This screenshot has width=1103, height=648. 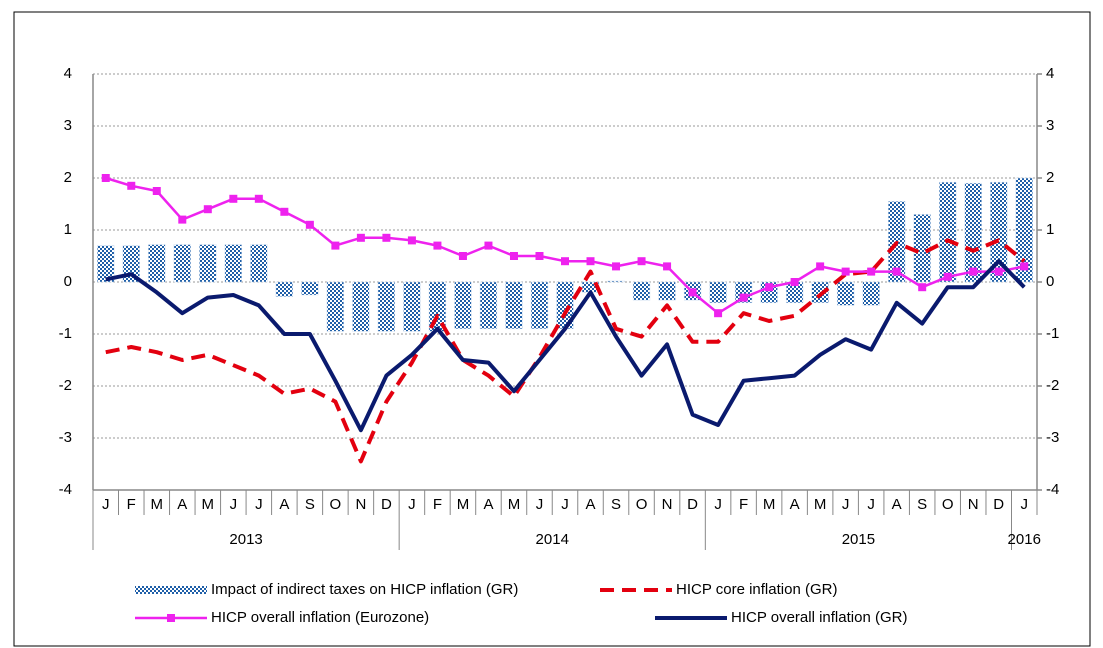 I want to click on year-label: 2014, so click(x=552, y=539).